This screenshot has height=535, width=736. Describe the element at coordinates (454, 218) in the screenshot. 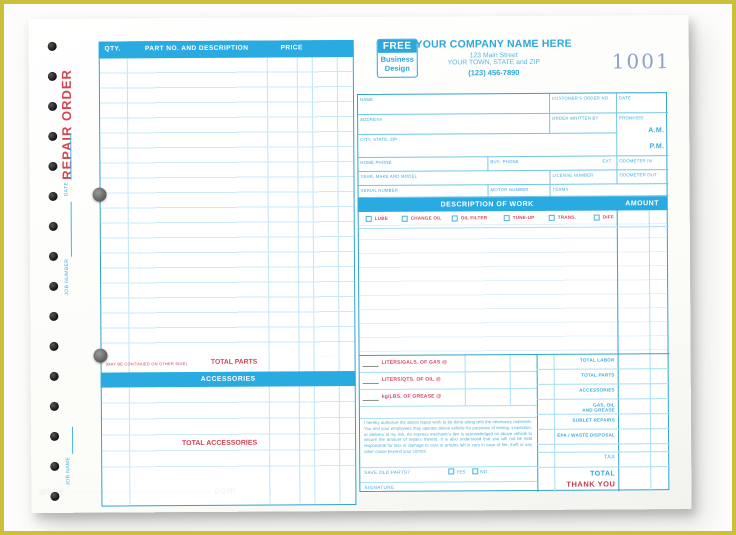

I see `service-checkbox-oil-filter` at that location.